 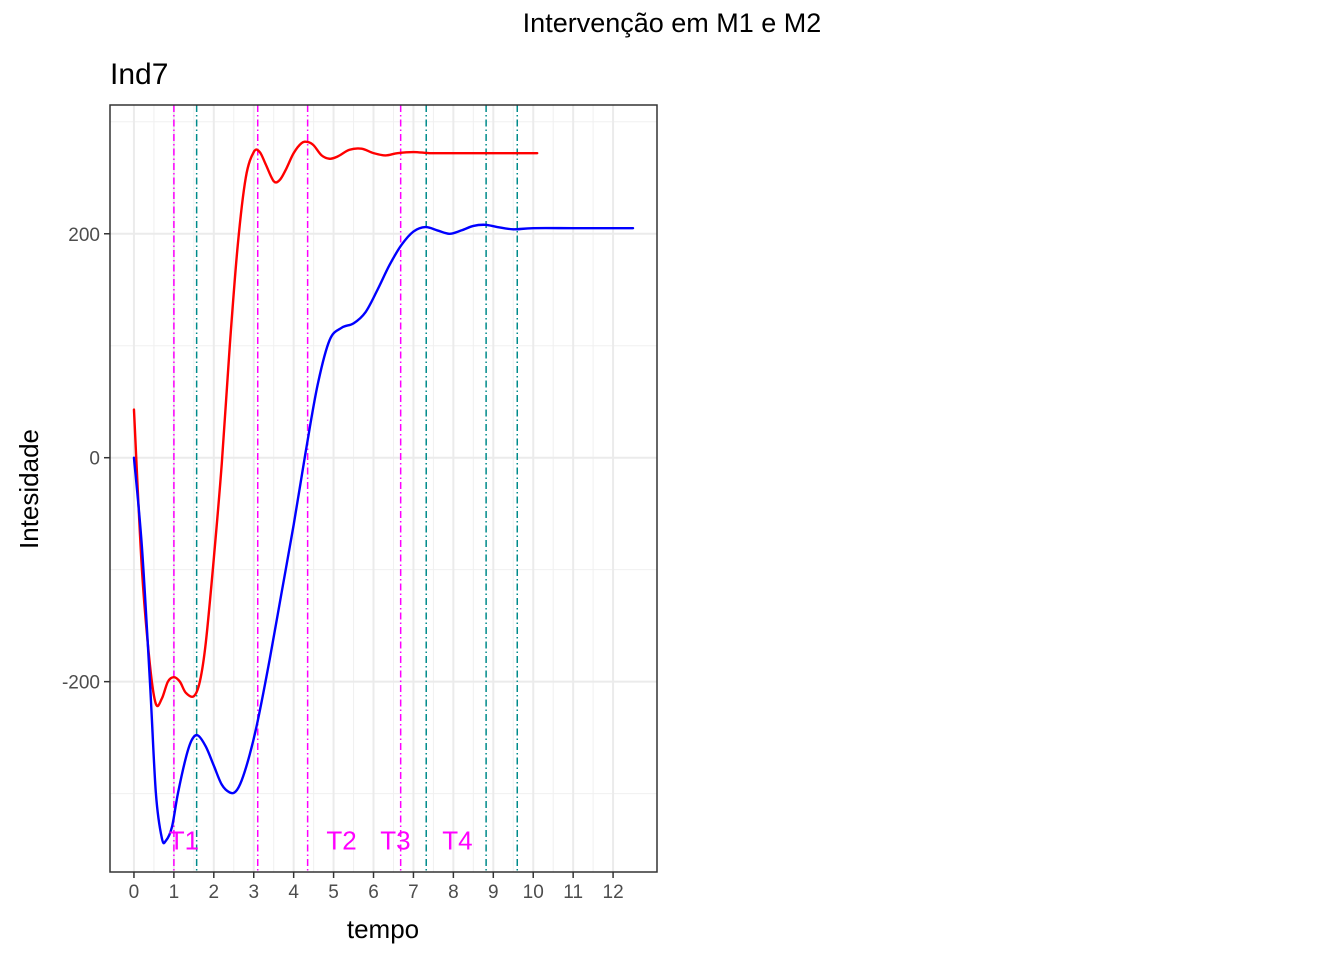 What do you see at coordinates (413, 892) in the screenshot?
I see `x-tick-label: 7` at bounding box center [413, 892].